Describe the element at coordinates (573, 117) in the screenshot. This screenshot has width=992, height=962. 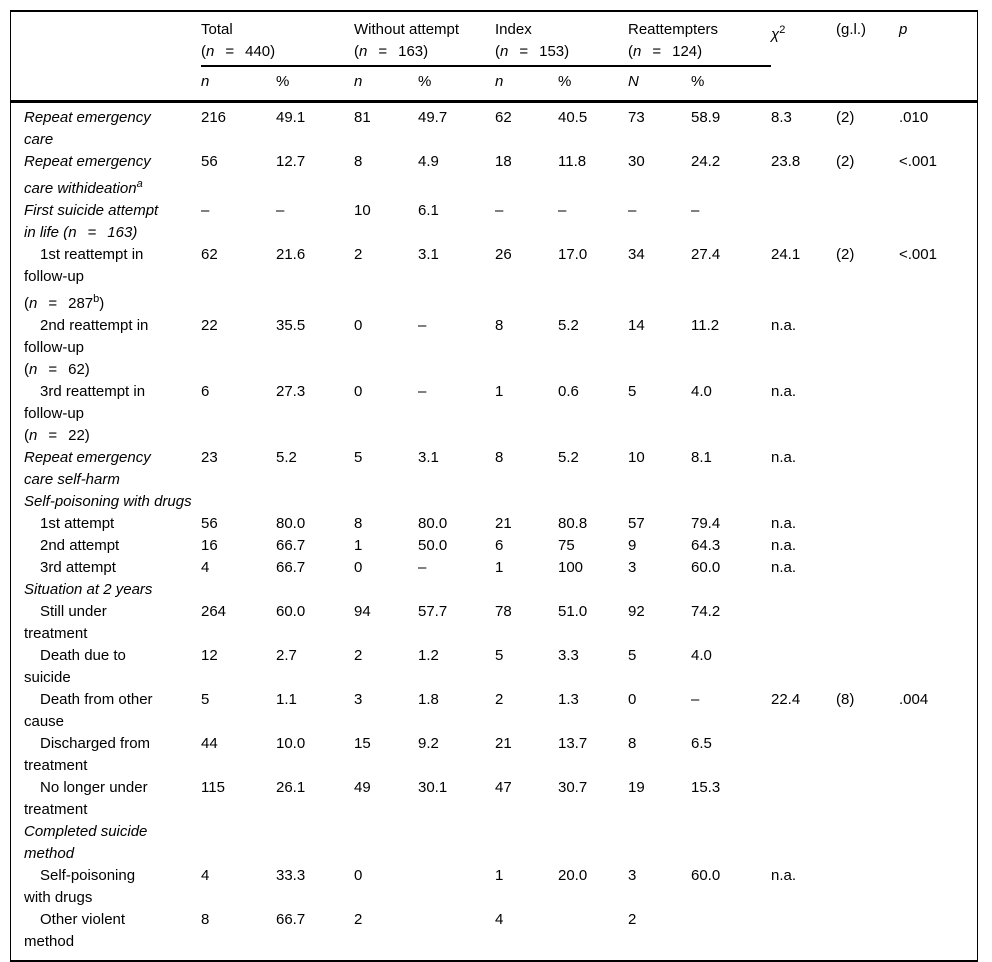
I see `cell-index-pct: 40.5` at that location.